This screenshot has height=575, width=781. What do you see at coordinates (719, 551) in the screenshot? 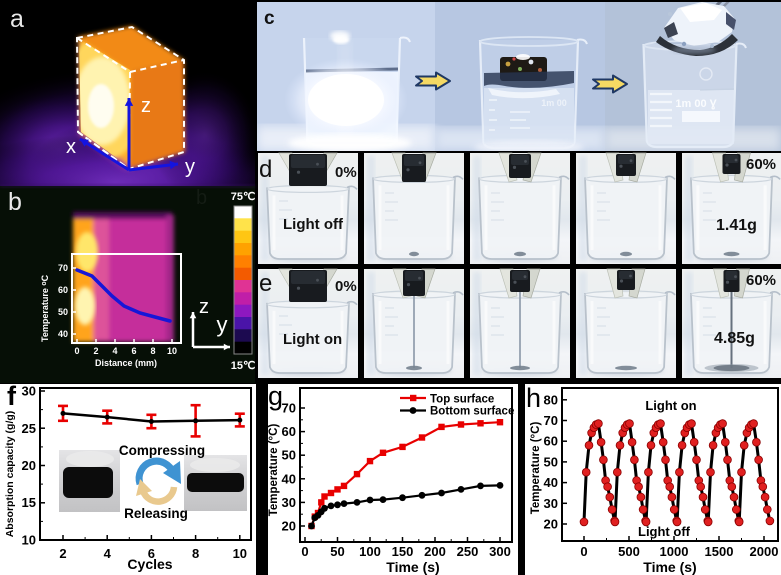
I see `svg-text: 1500` at bounding box center [719, 551].